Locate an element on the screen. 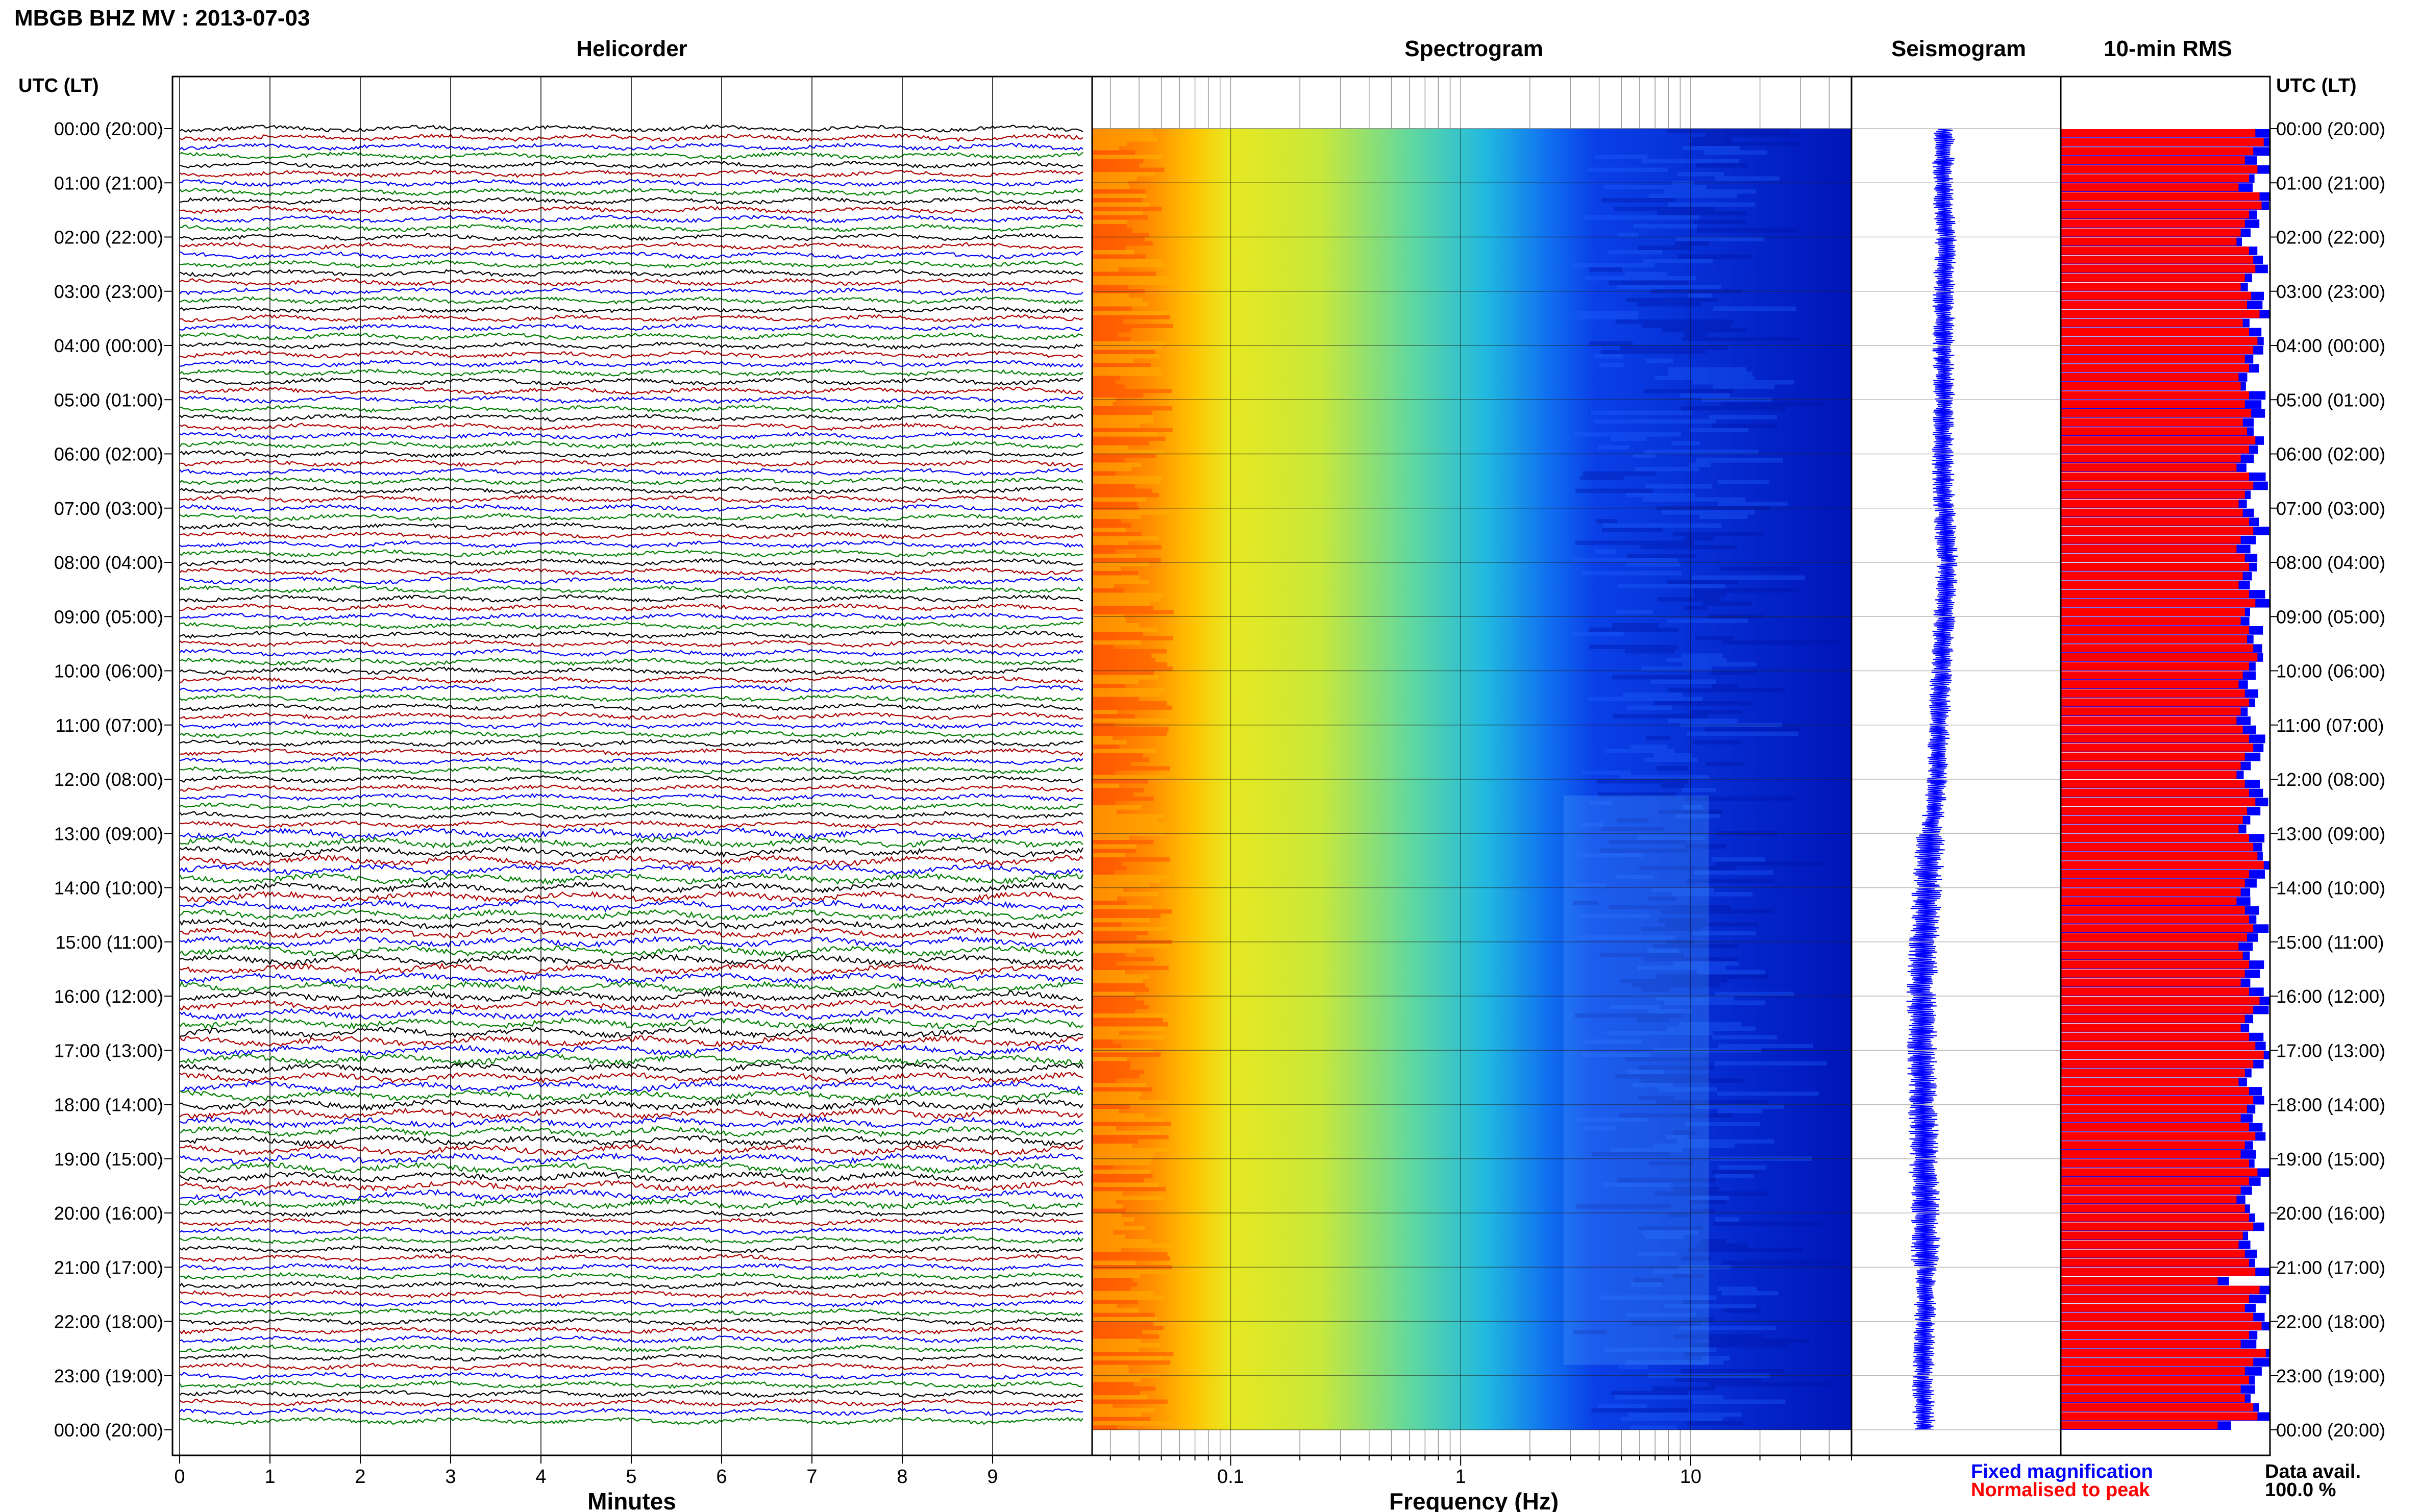 This screenshot has height=1512, width=2419. spectrogram-x-tick-label: 0.1 is located at coordinates (1230, 1477).